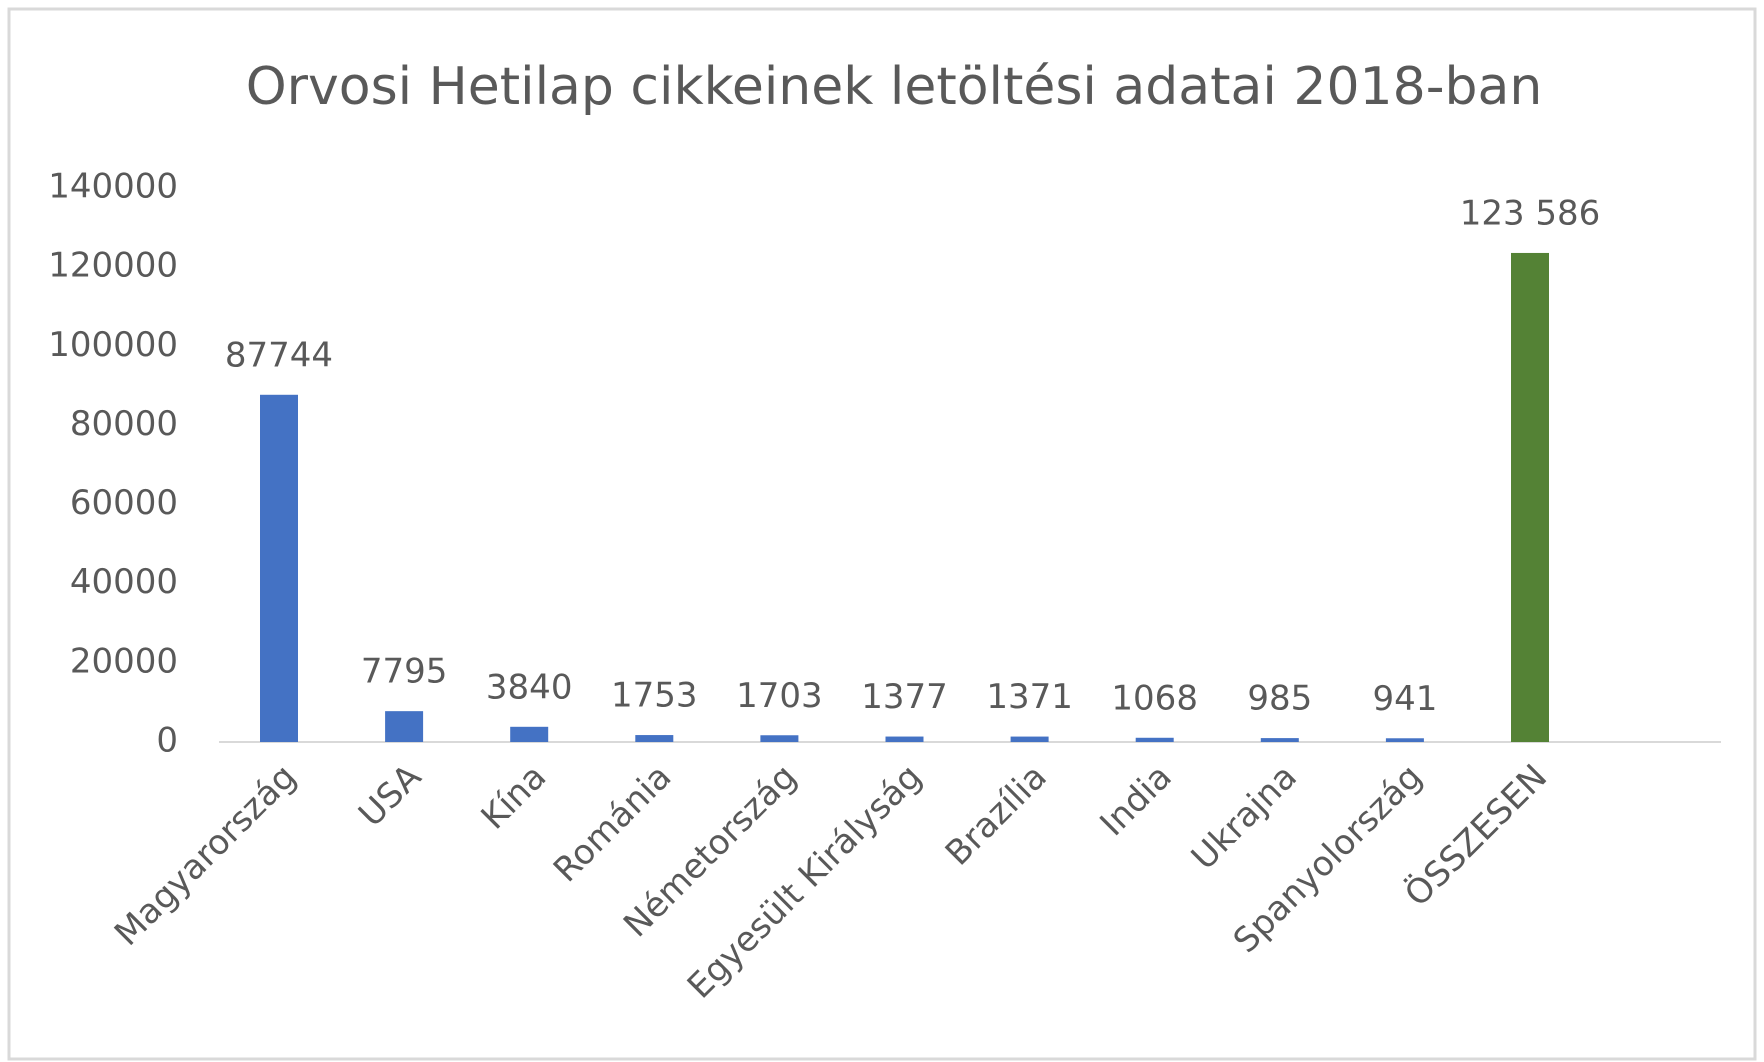 Image resolution: width=1764 pixels, height=1062 pixels. What do you see at coordinates (654, 696) in the screenshot?
I see `data-label: 1753` at bounding box center [654, 696].